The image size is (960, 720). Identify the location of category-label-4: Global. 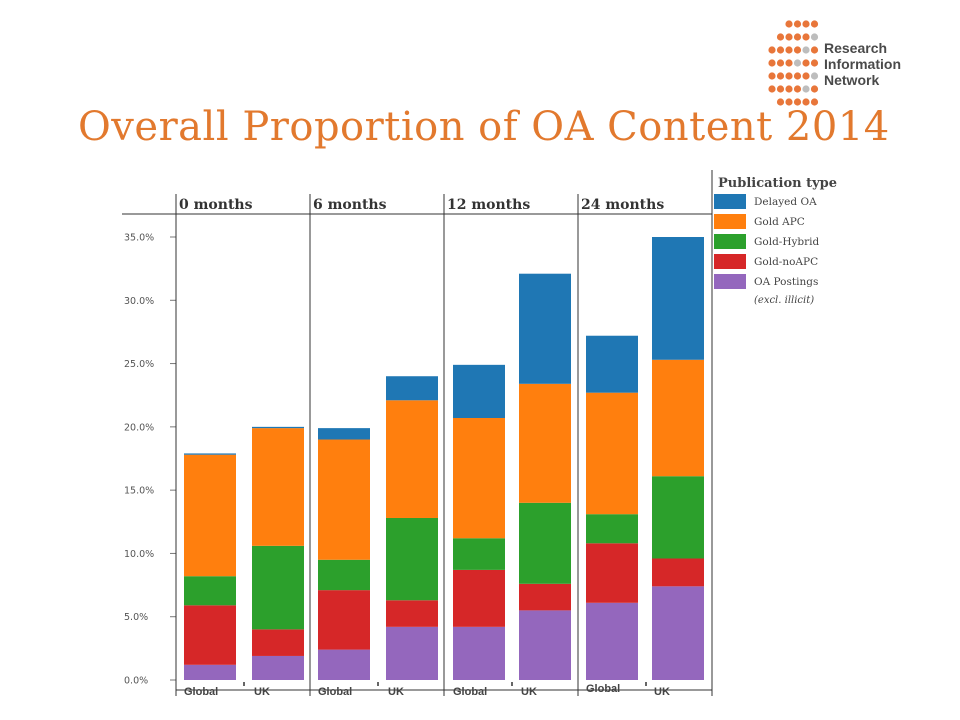
(470, 692).